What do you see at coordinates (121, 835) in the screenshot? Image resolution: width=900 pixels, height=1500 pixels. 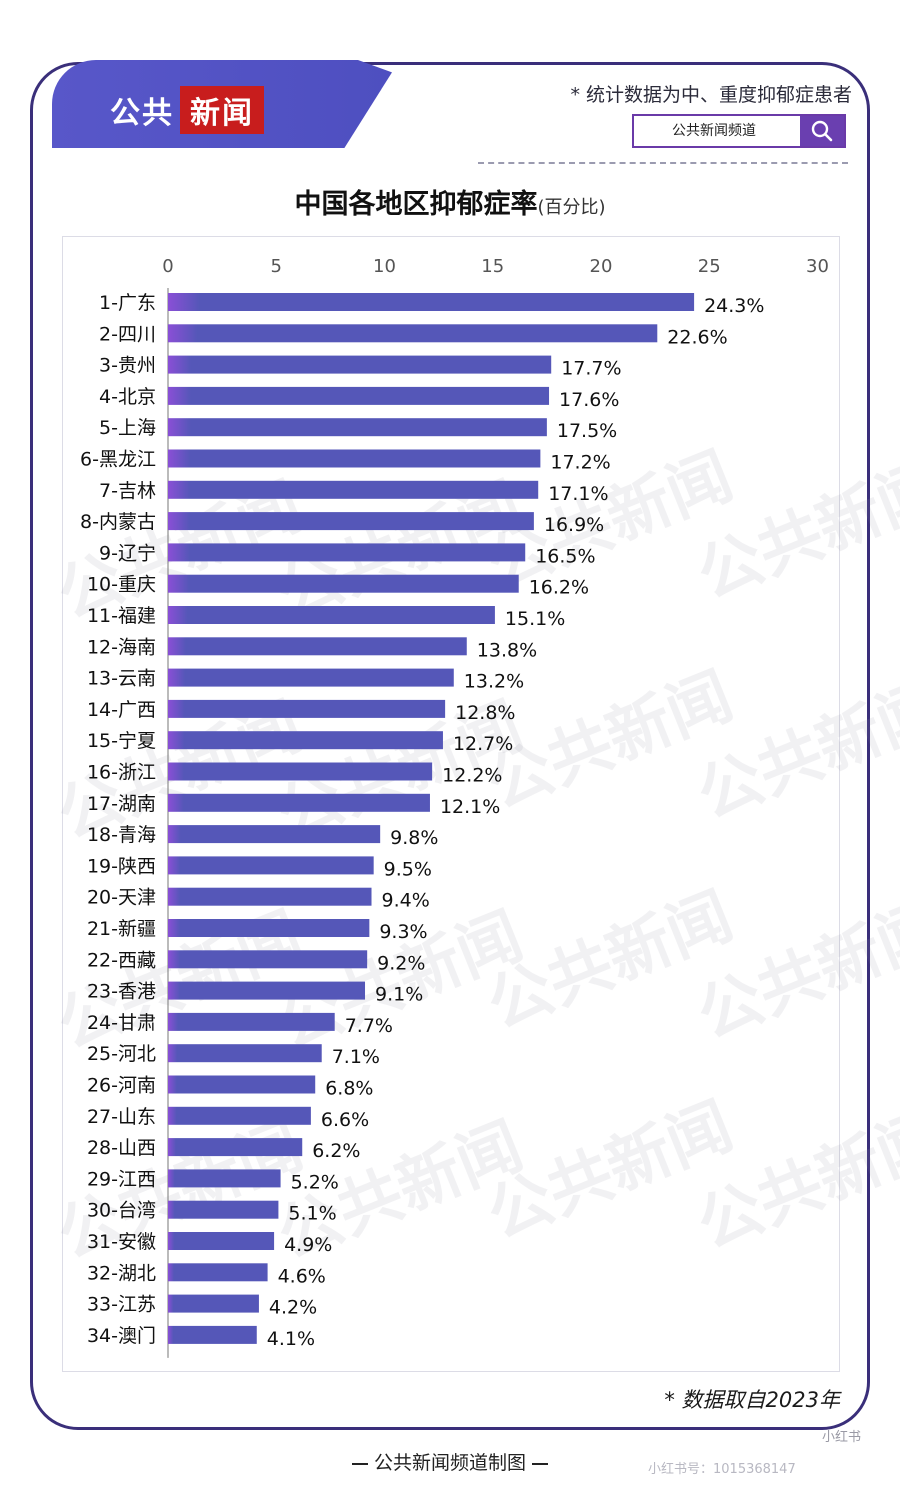 I see `category-label: 18-青海` at bounding box center [121, 835].